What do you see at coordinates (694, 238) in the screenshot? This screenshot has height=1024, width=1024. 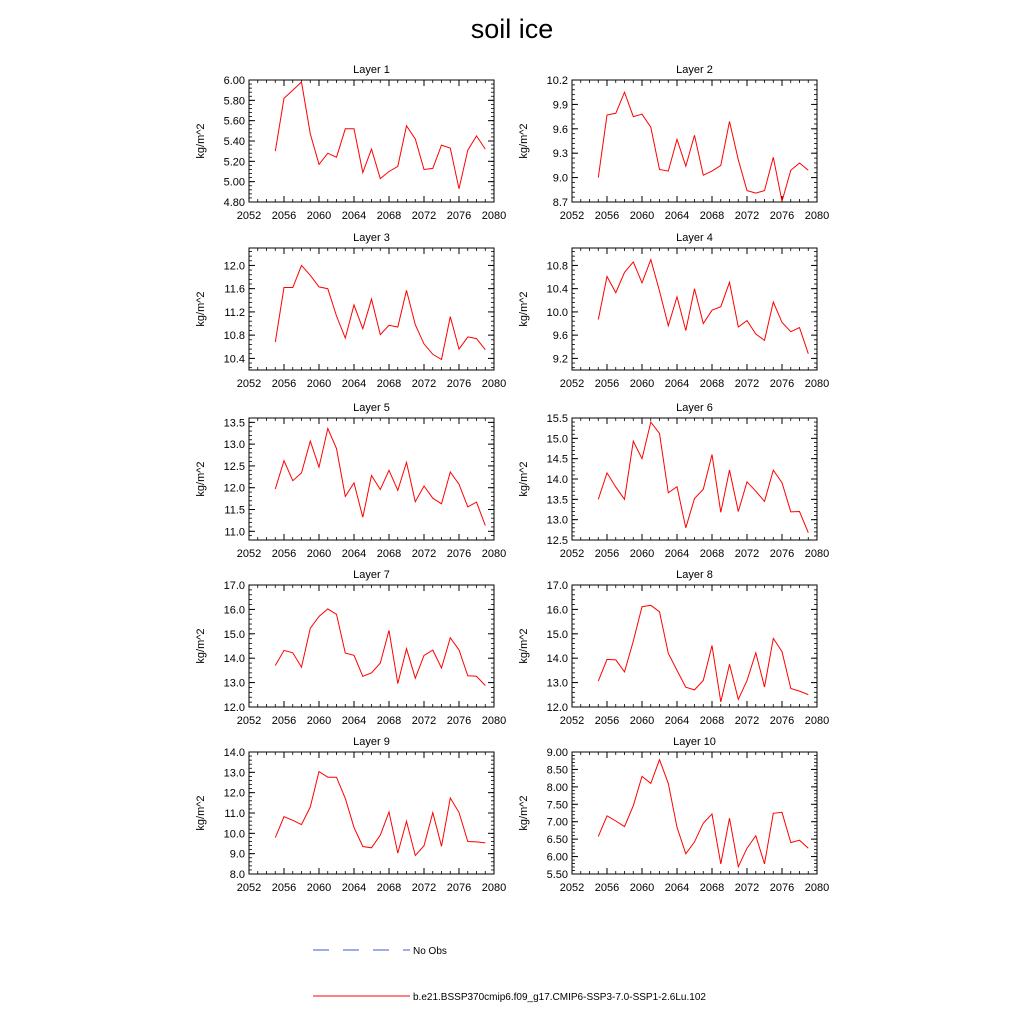 I see `panel-title: Layer 4` at bounding box center [694, 238].